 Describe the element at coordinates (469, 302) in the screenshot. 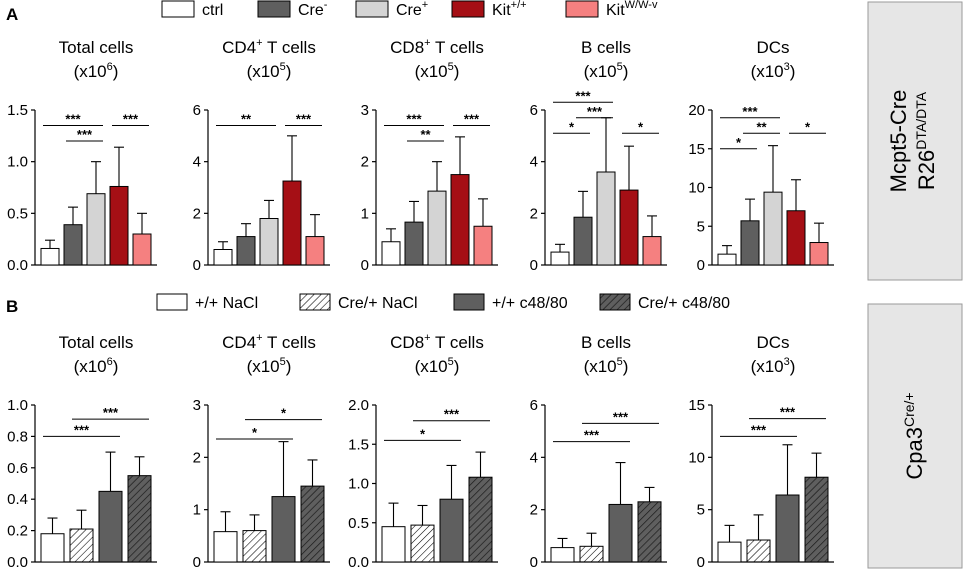

I see `legend-swatch-c48_wt` at that location.